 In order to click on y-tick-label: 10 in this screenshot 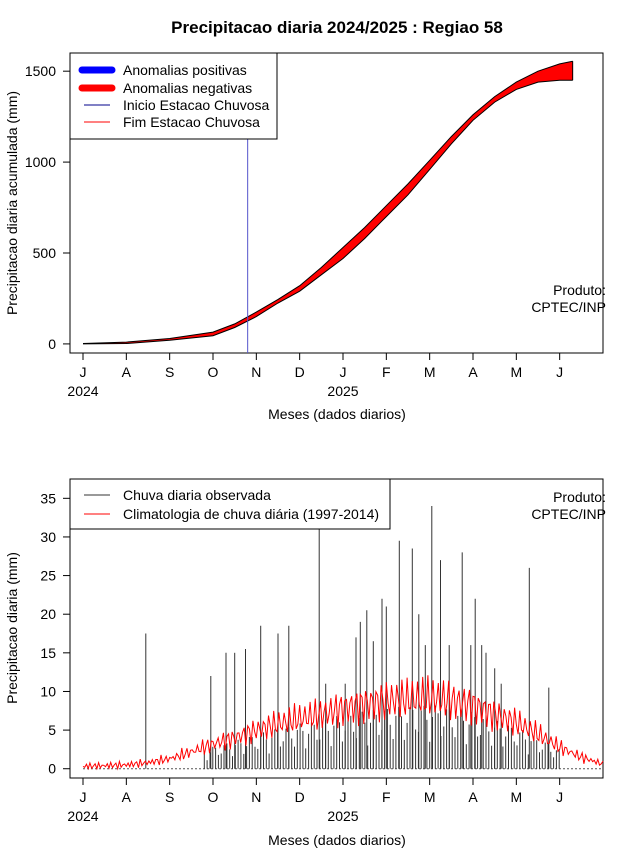, I will do `click(48, 691)`.